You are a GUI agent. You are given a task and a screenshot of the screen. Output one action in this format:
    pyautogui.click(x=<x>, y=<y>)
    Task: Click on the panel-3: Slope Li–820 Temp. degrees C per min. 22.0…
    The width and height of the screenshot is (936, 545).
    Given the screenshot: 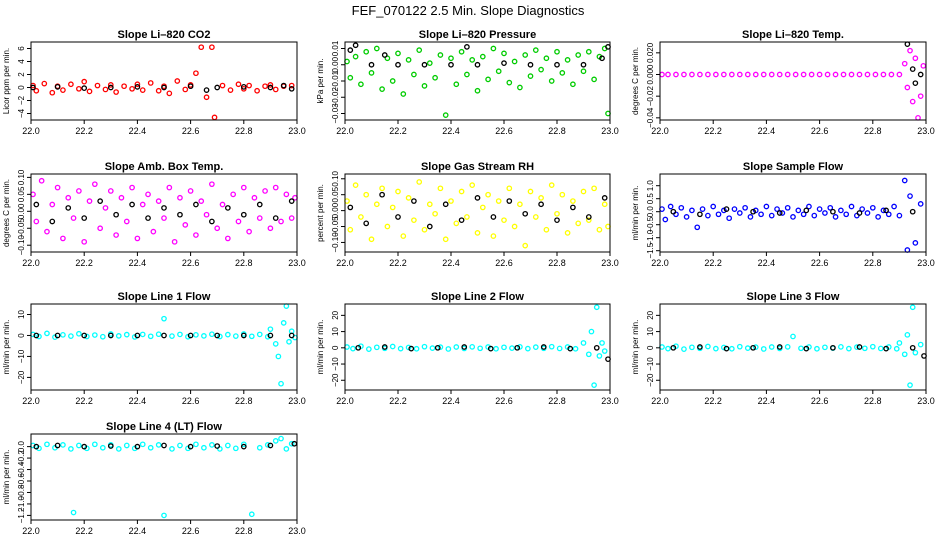 What is the action you would take?
    pyautogui.click(x=783, y=82)
    